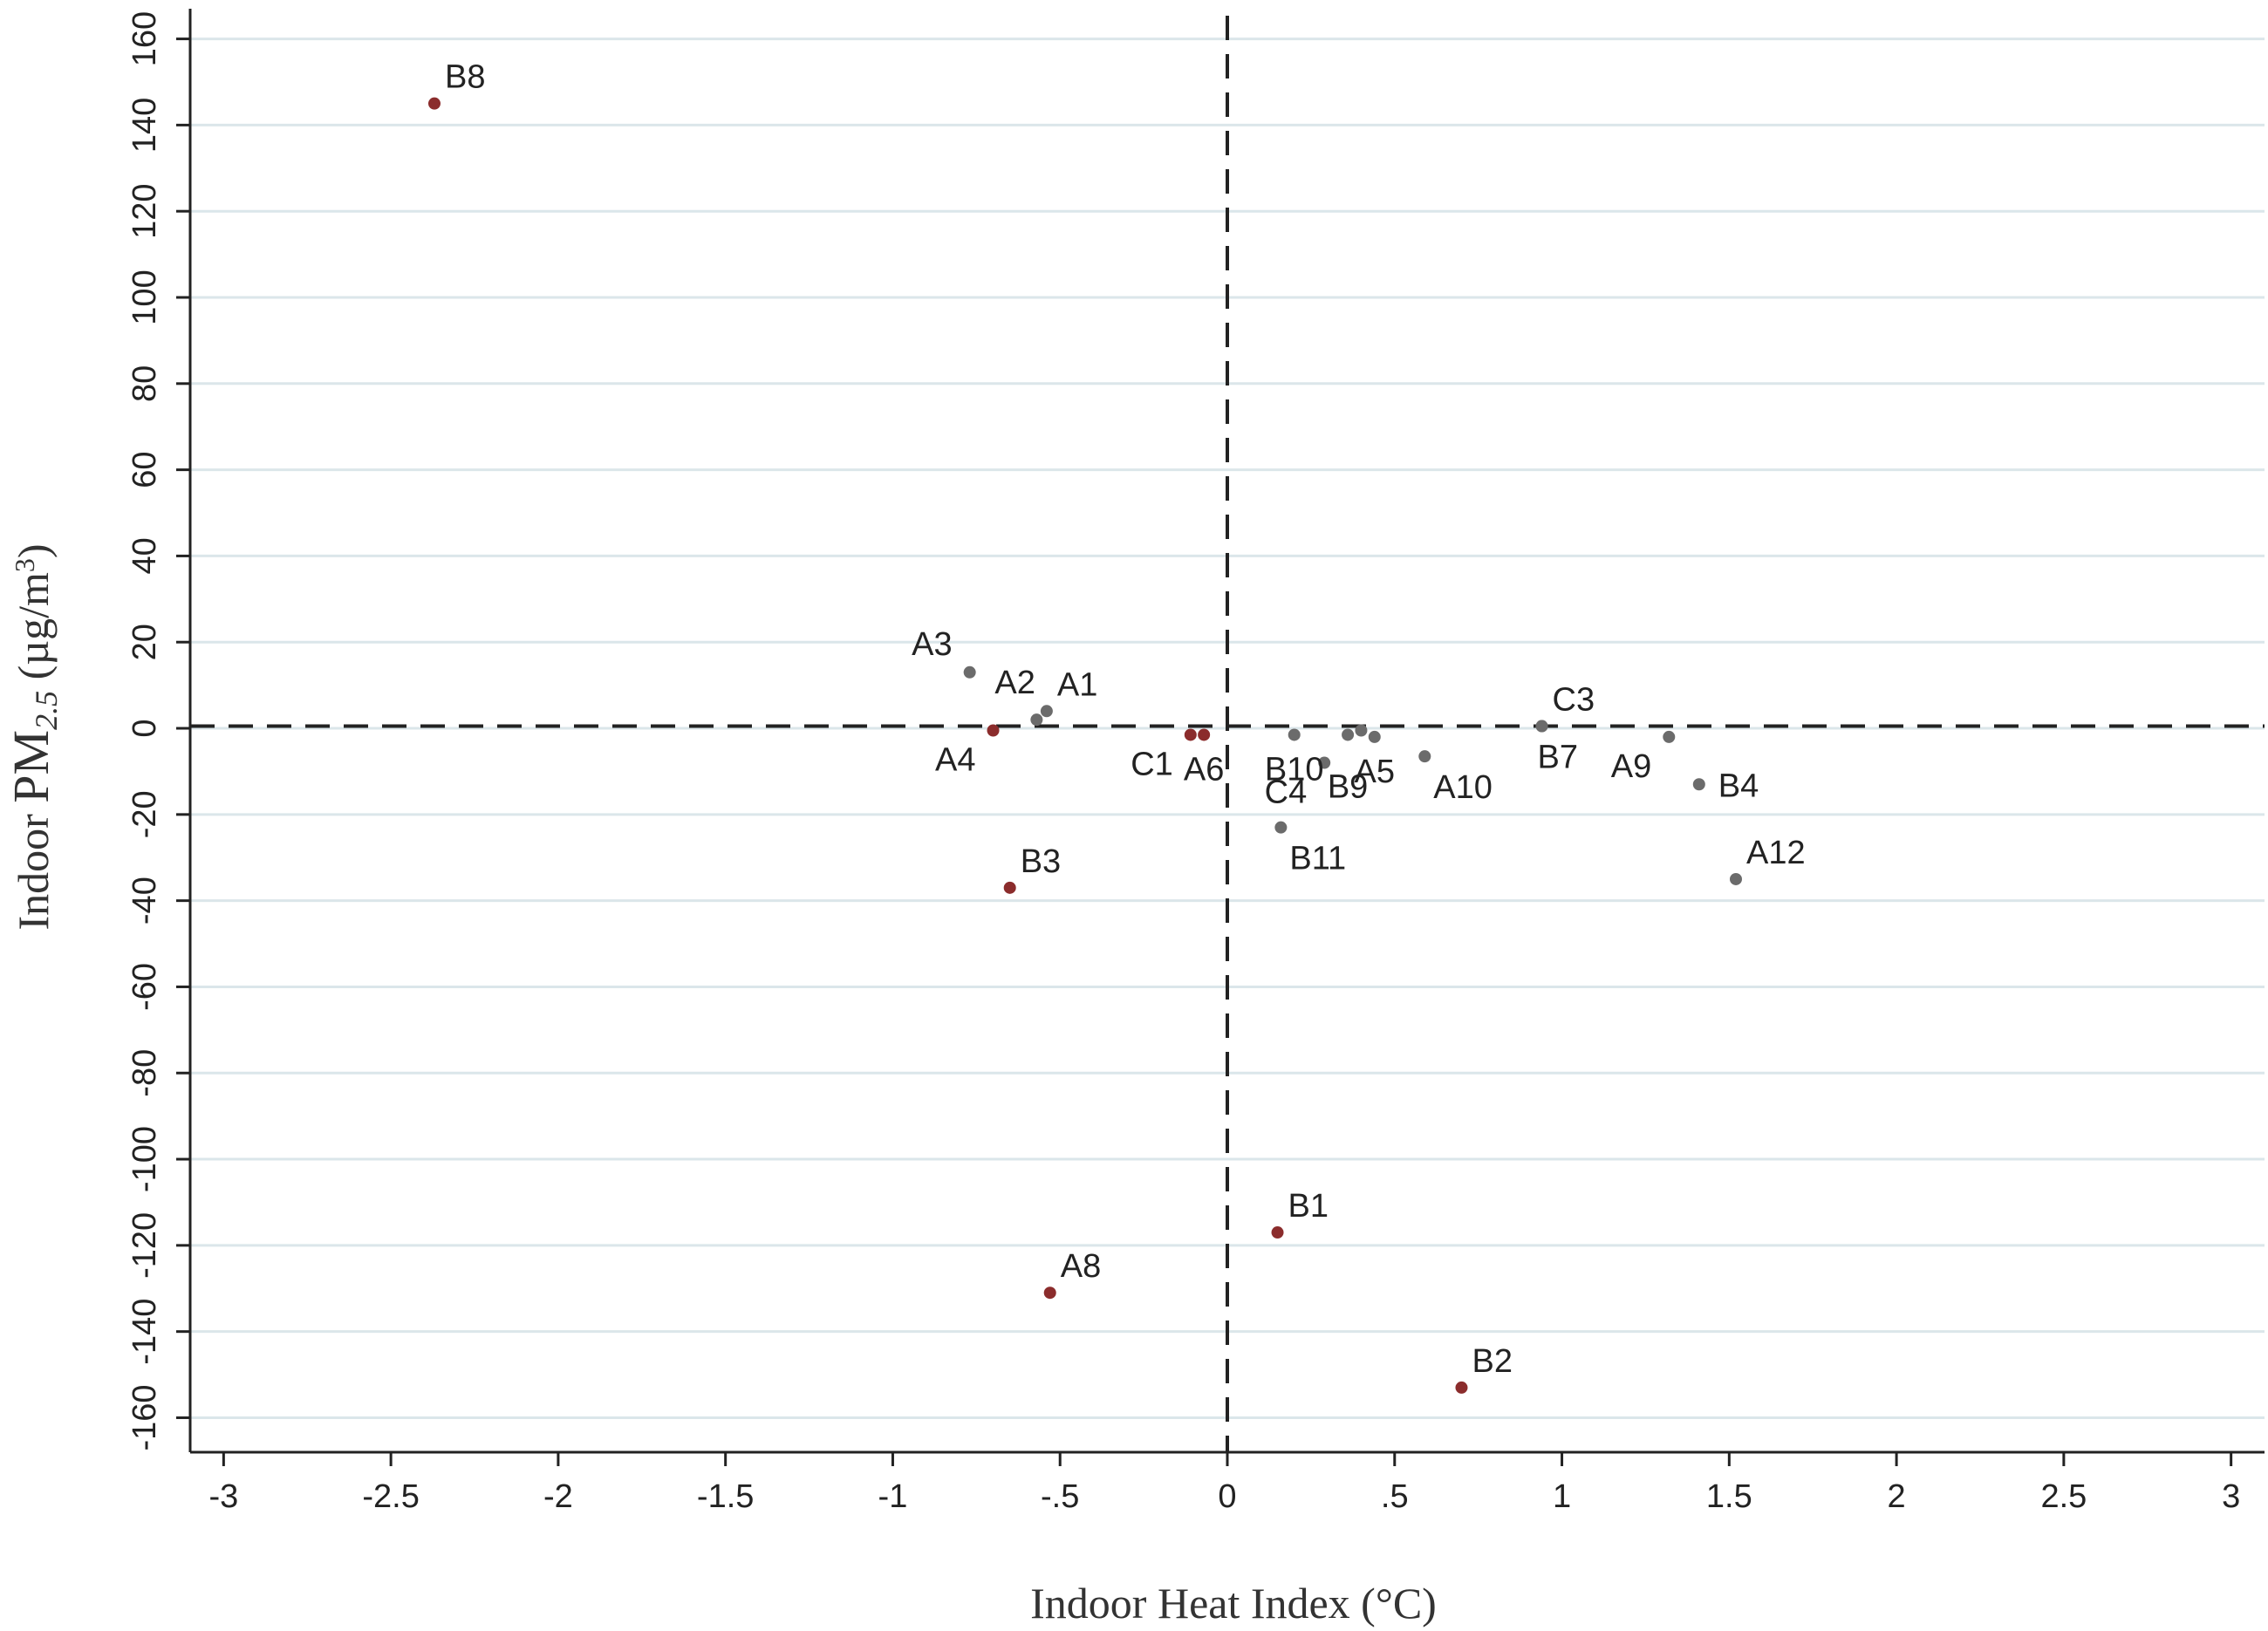  I want to click on point-label: A1, so click(1077, 684).